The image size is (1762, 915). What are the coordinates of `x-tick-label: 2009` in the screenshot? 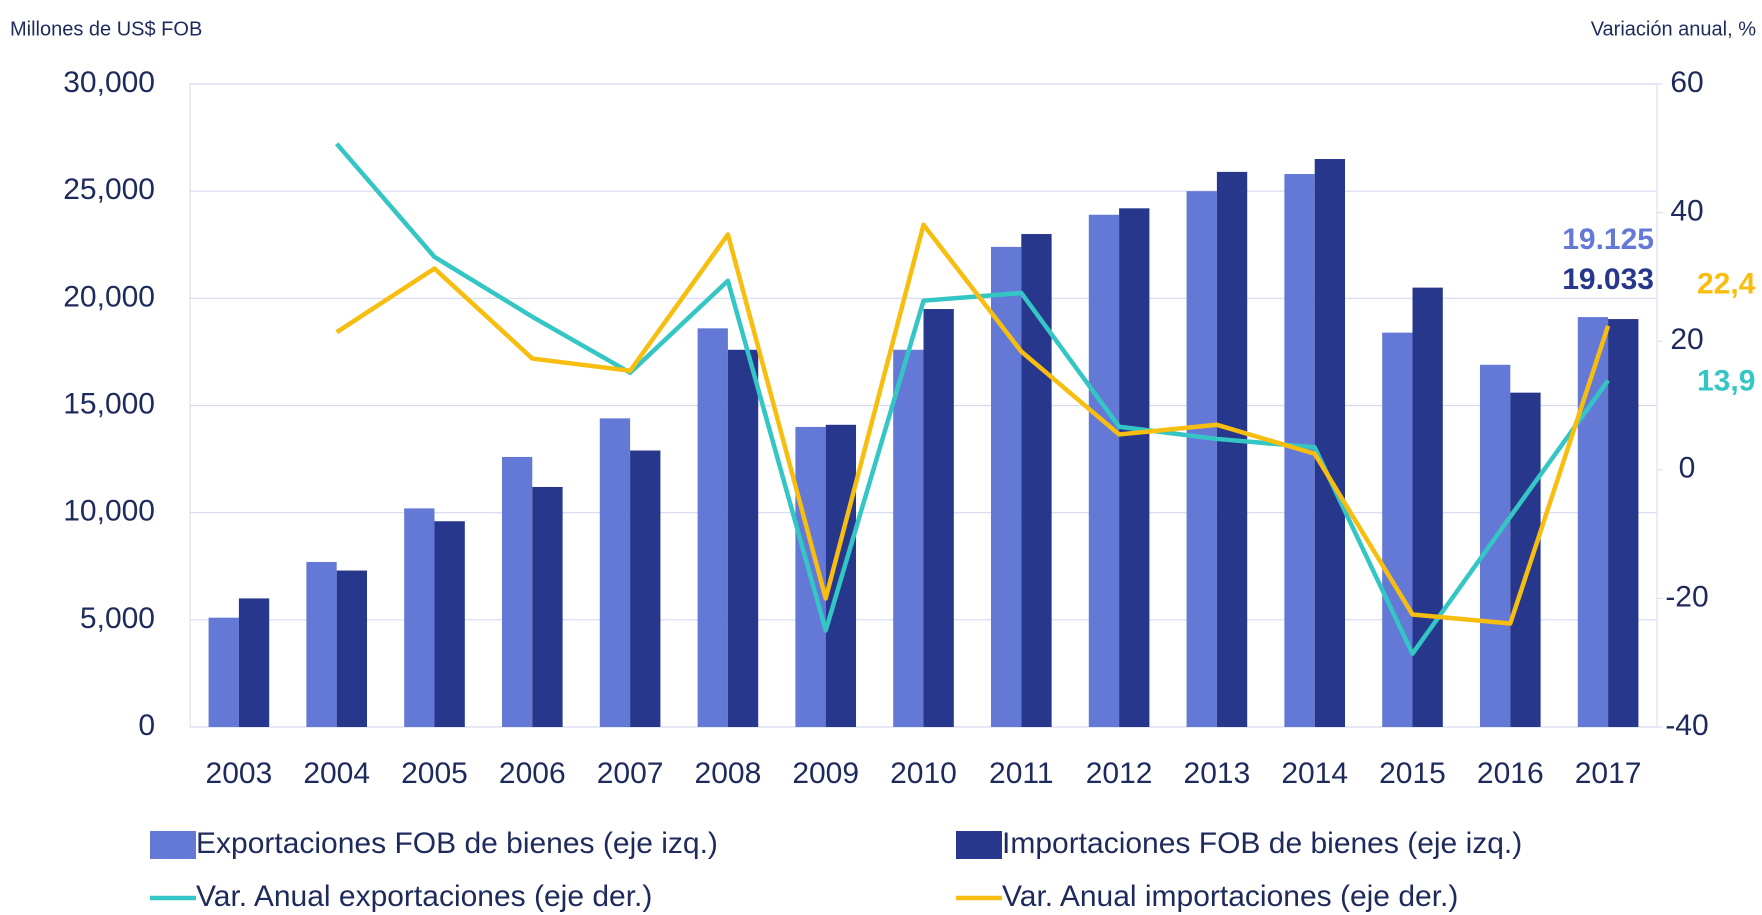 It's located at (825, 773).